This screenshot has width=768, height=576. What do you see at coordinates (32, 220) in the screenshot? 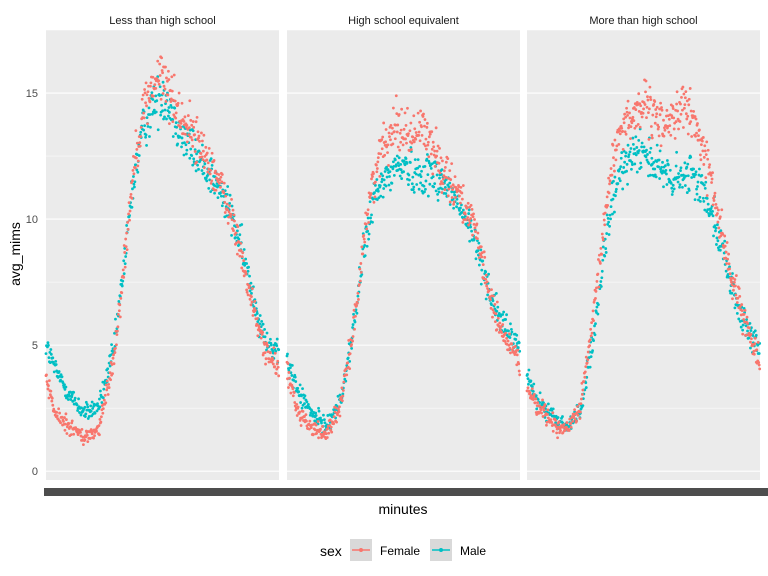
I see `y-tick-label: 10` at bounding box center [32, 220].